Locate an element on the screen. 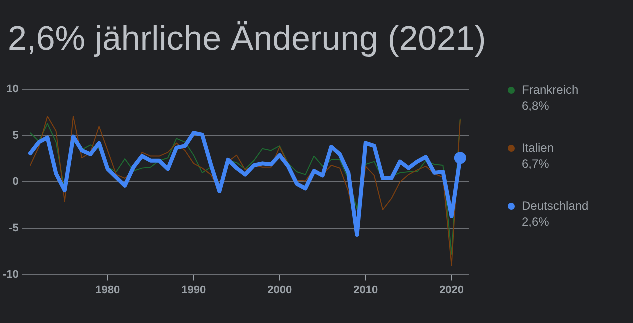 The width and height of the screenshot is (633, 323). x-tick-label: 1990 is located at coordinates (194, 290).